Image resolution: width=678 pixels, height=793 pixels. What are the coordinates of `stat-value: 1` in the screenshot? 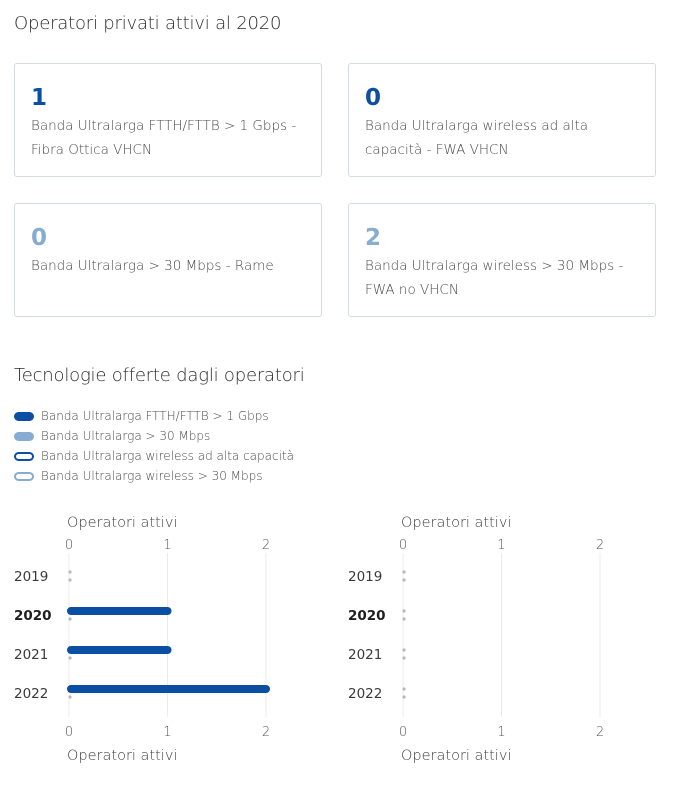 It's located at (39, 98).